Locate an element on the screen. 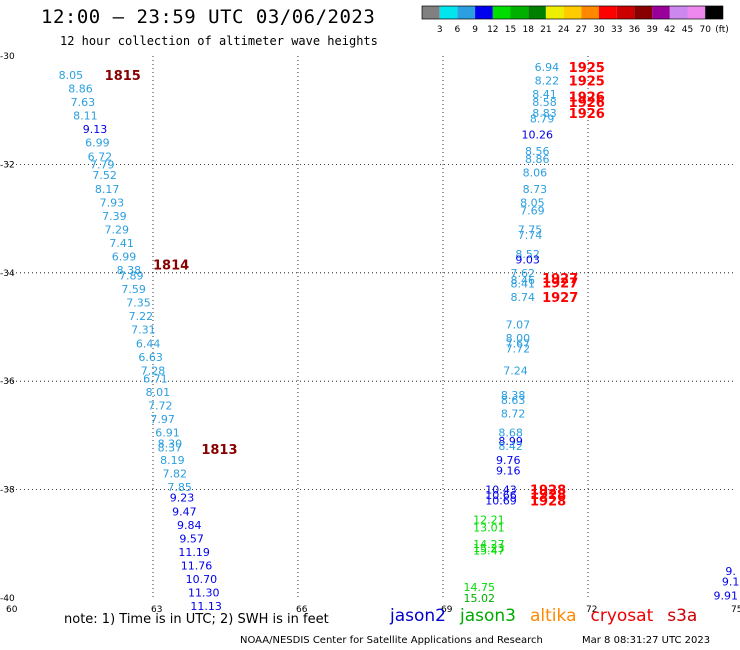  latitude-label: -32 is located at coordinates (7, 165).